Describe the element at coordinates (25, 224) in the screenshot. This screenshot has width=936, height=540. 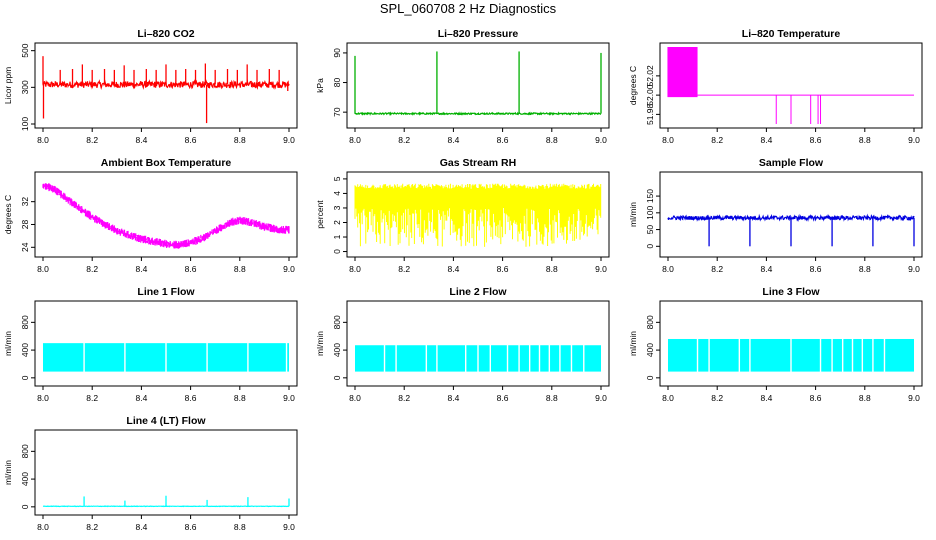
I see `y-tick-label: 28` at that location.